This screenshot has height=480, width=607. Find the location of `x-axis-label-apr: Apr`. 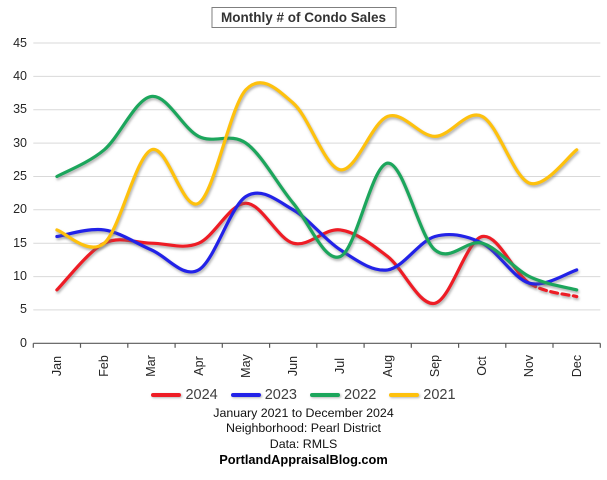

x-axis-label-apr: Apr is located at coordinates (198, 366).